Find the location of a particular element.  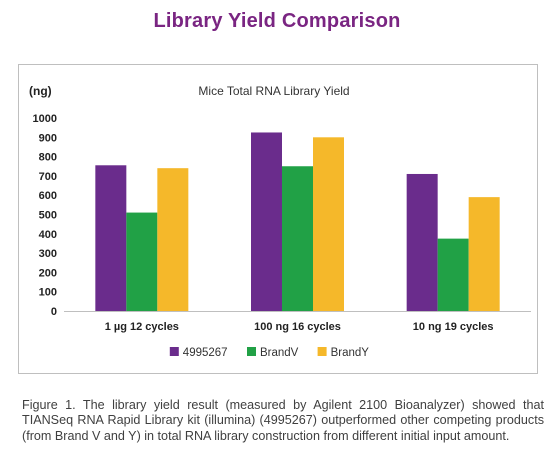

x-tick-label: 10 ng 19 cycles is located at coordinates (453, 327).